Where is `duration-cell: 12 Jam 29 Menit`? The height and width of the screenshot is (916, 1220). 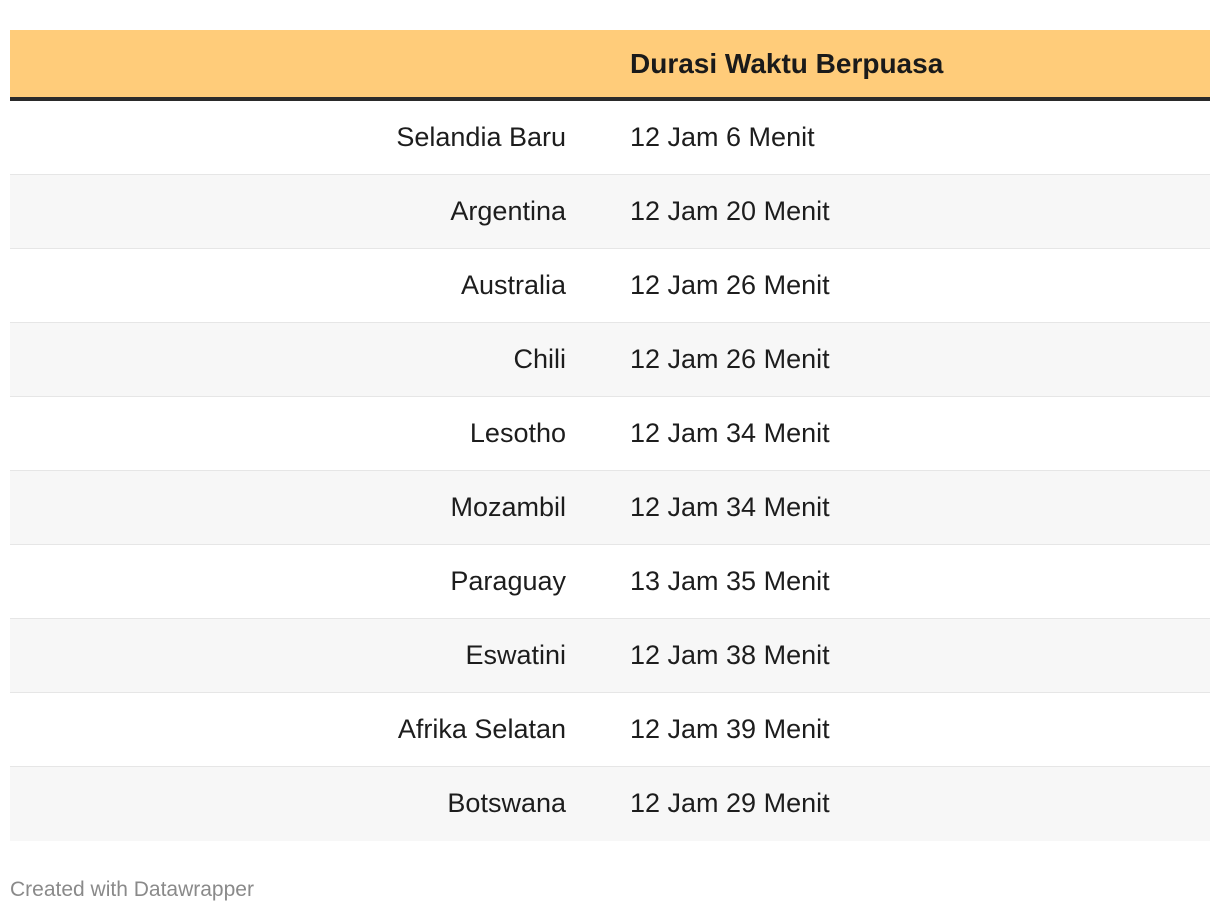
duration-cell: 12 Jam 29 Menit is located at coordinates (730, 803).